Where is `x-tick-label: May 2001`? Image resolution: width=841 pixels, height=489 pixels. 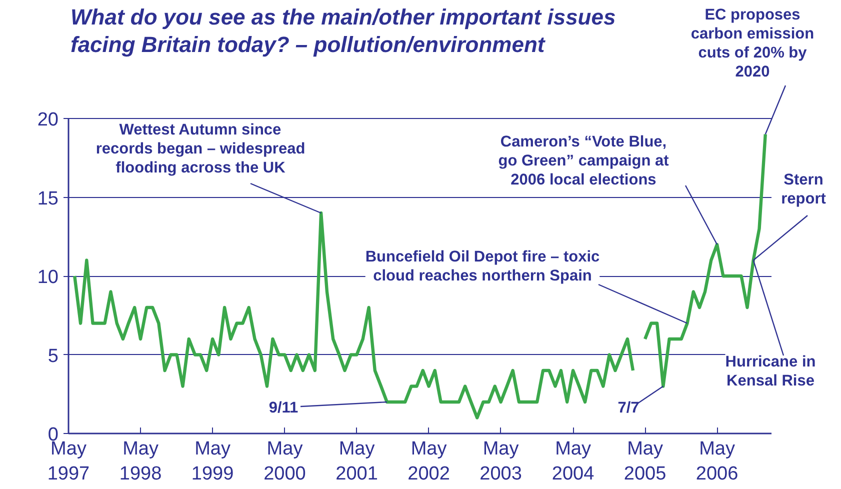 x-tick-label: May 2001 is located at coordinates (357, 461).